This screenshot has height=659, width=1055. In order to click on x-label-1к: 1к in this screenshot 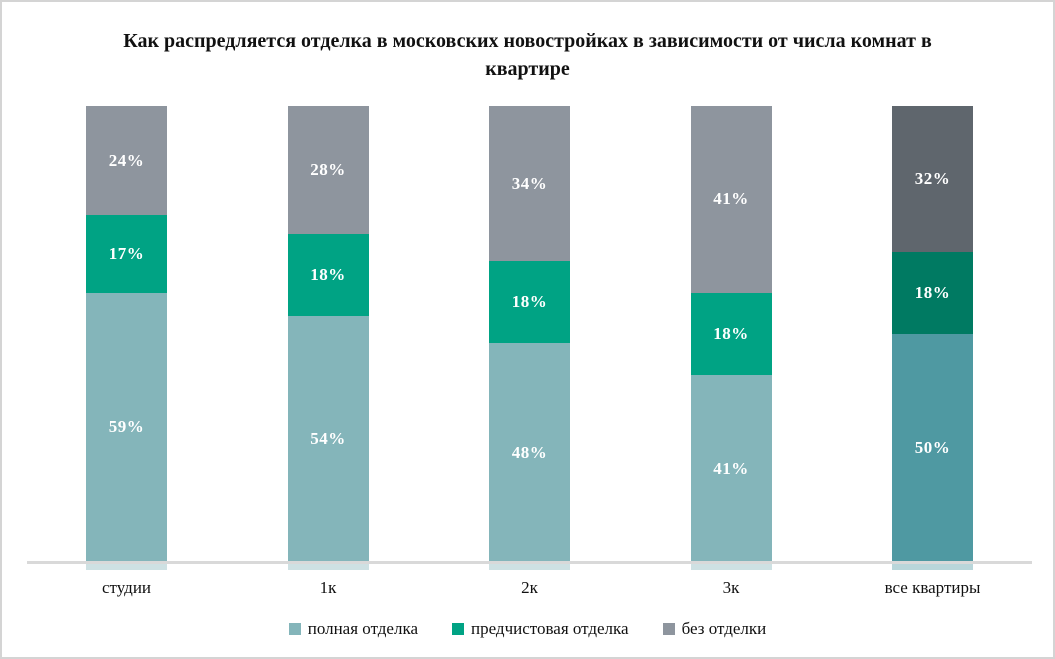, I will do `click(328, 587)`.